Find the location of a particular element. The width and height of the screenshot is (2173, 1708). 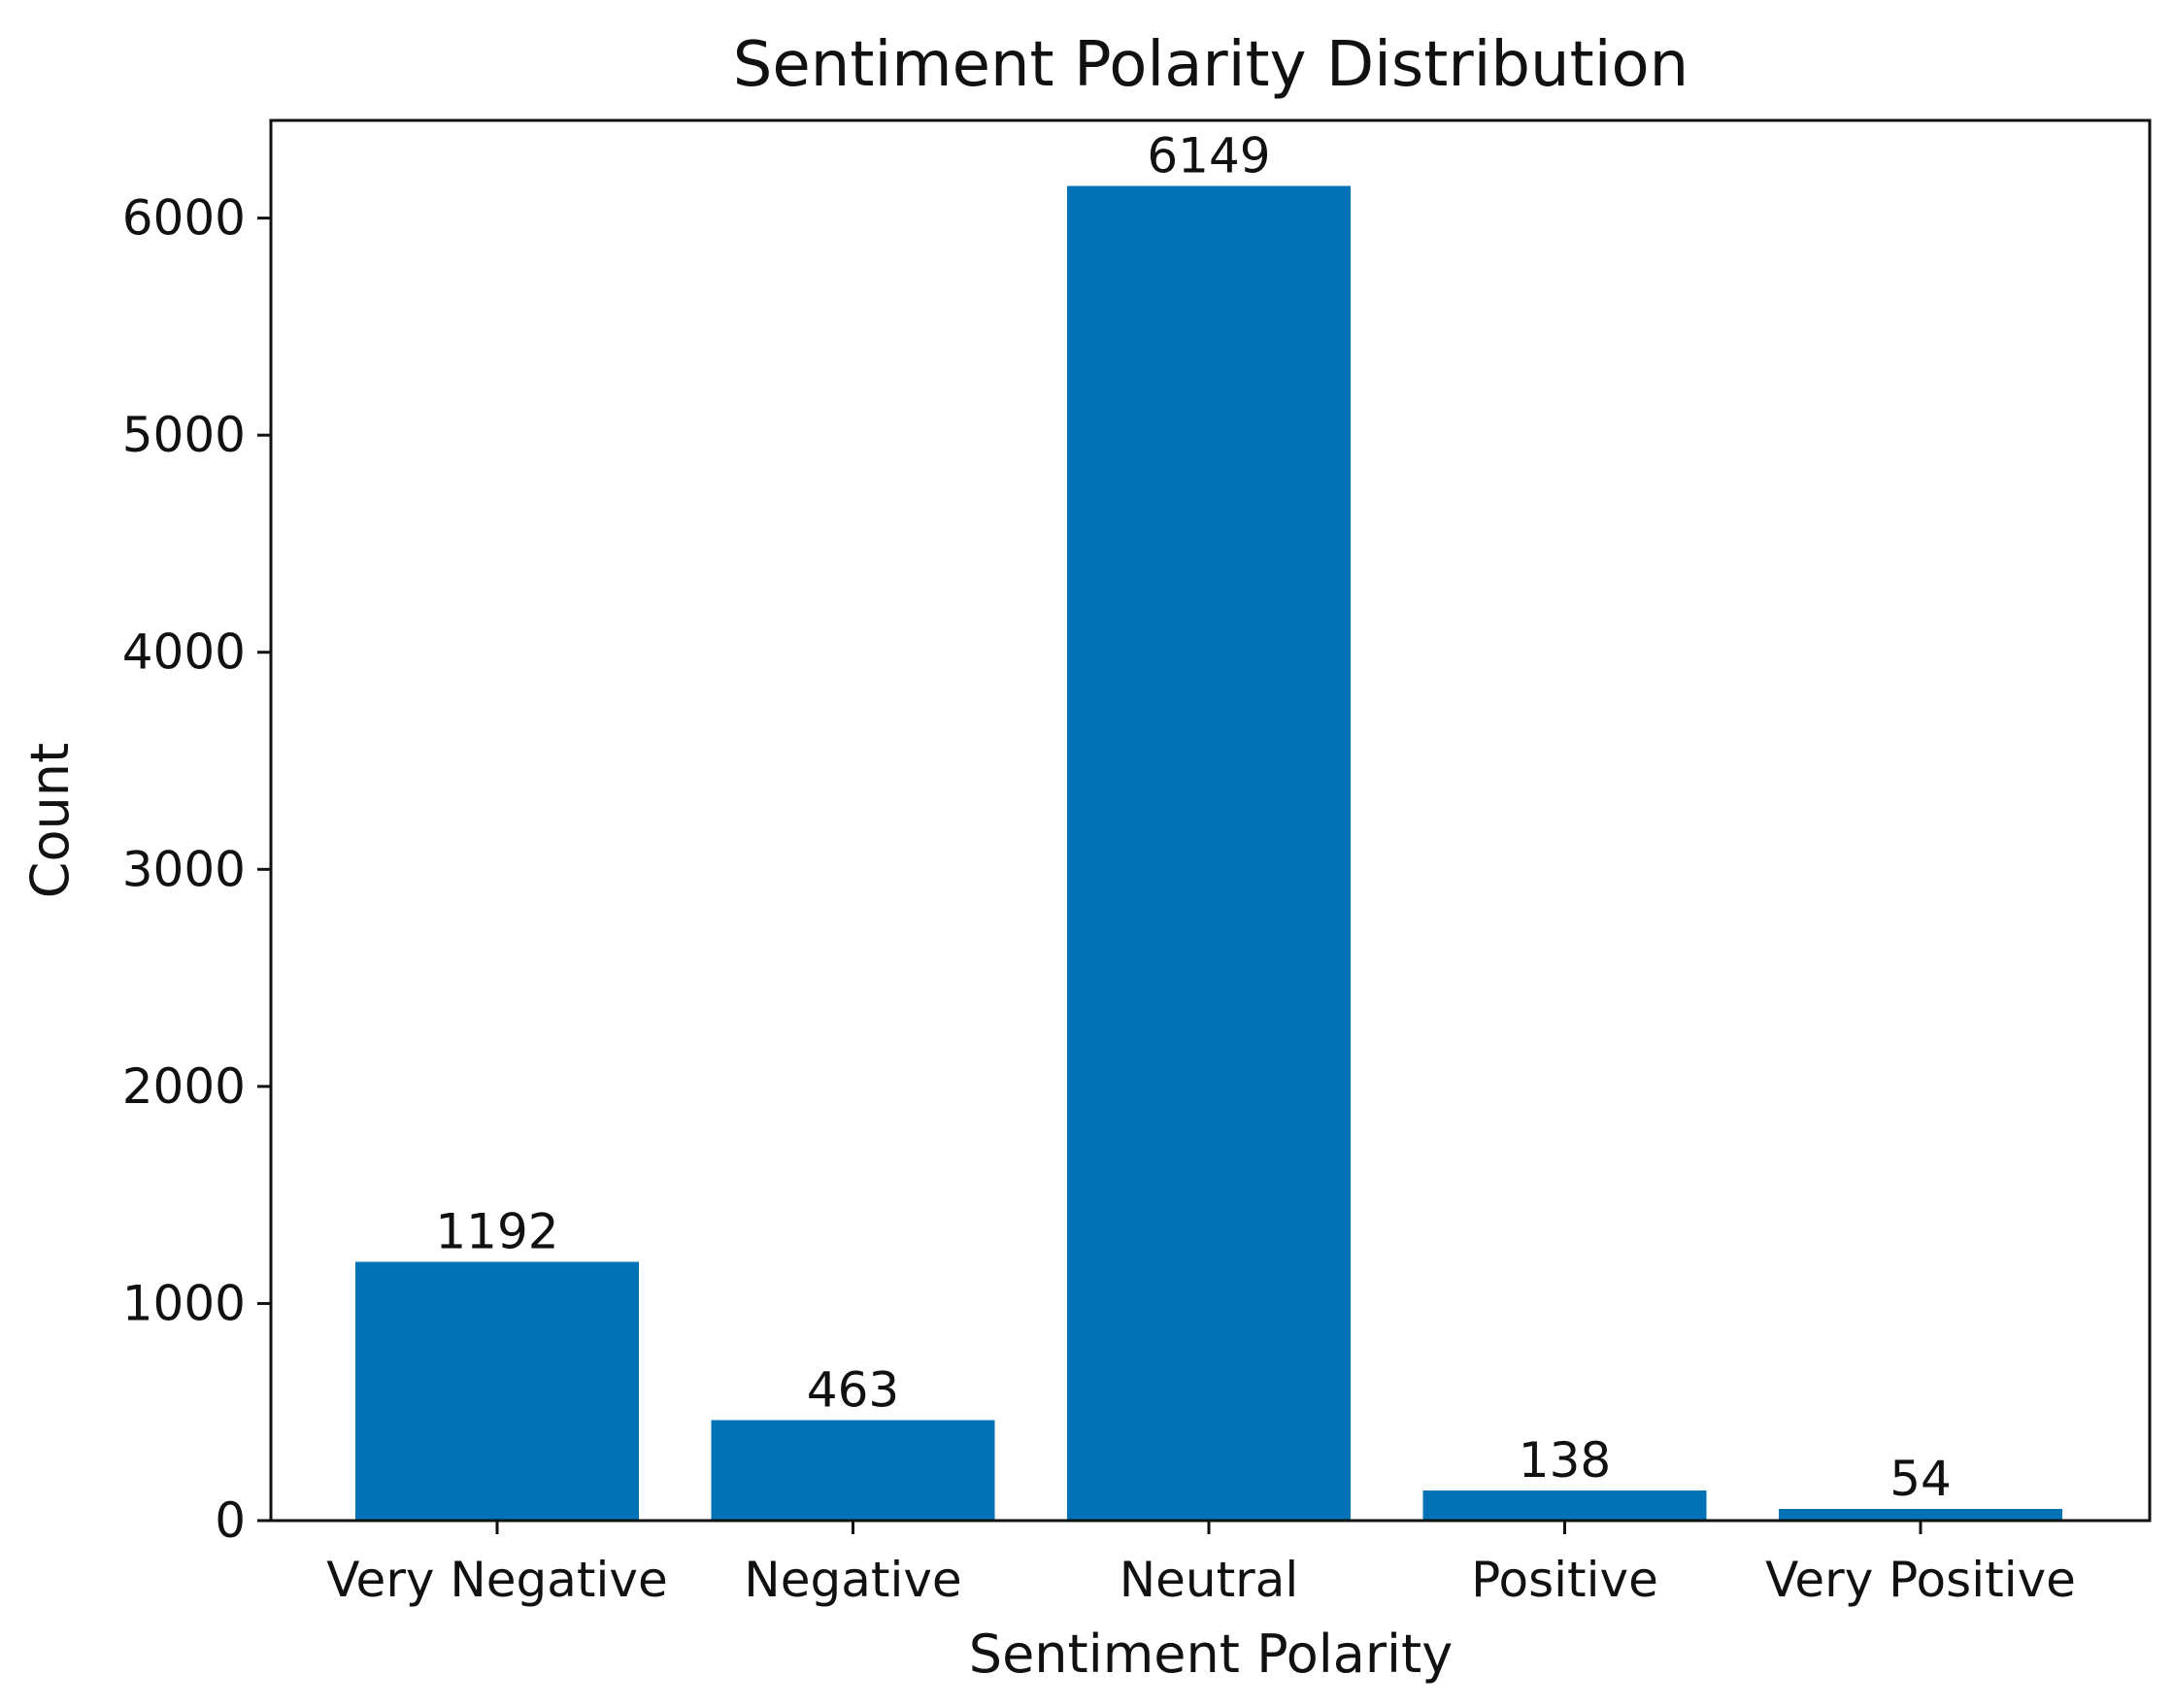

data-label-very-positive: 54 is located at coordinates (1921, 1479).